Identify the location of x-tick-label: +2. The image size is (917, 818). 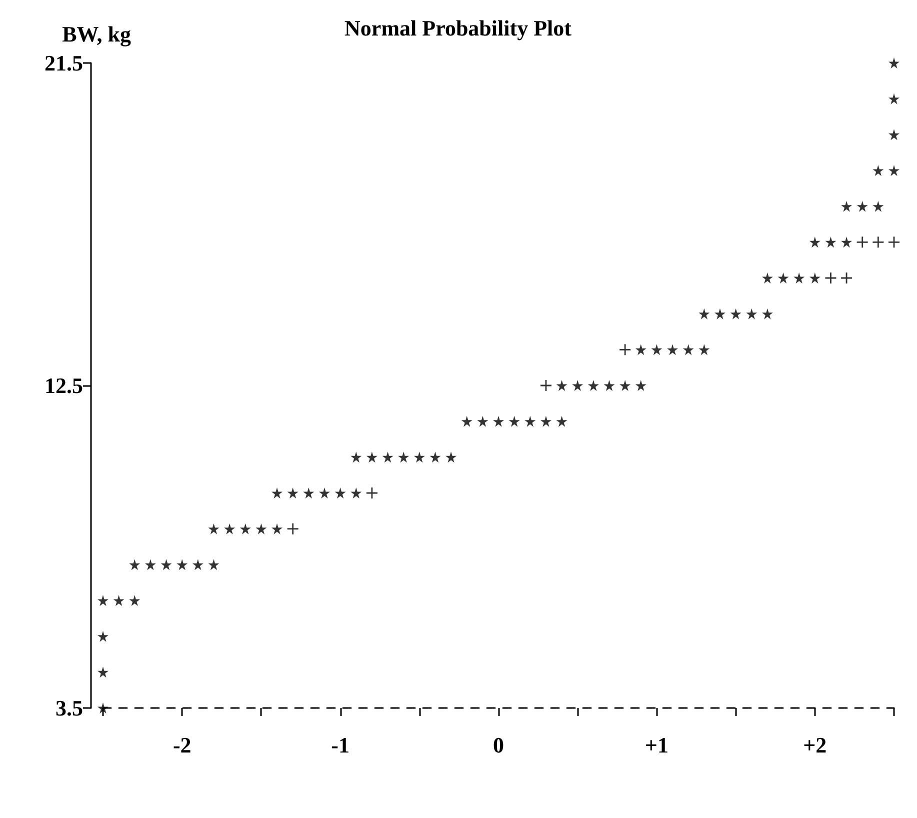
(815, 745).